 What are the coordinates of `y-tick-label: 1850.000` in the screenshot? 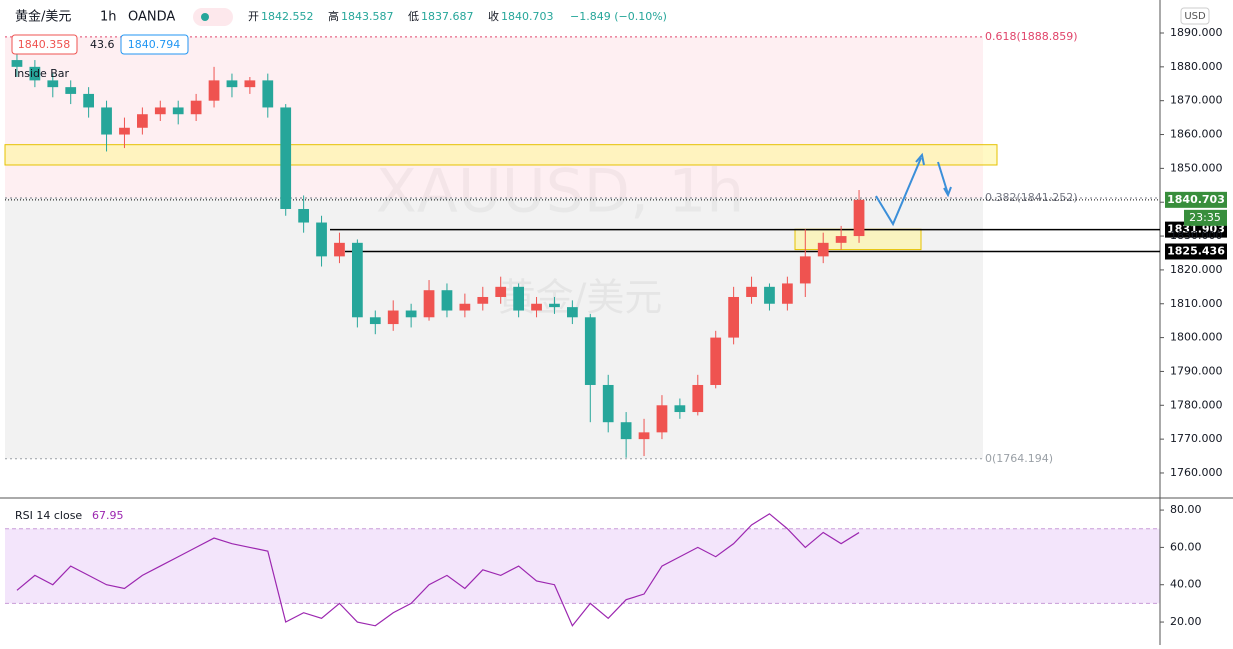 It's located at (1196, 167).